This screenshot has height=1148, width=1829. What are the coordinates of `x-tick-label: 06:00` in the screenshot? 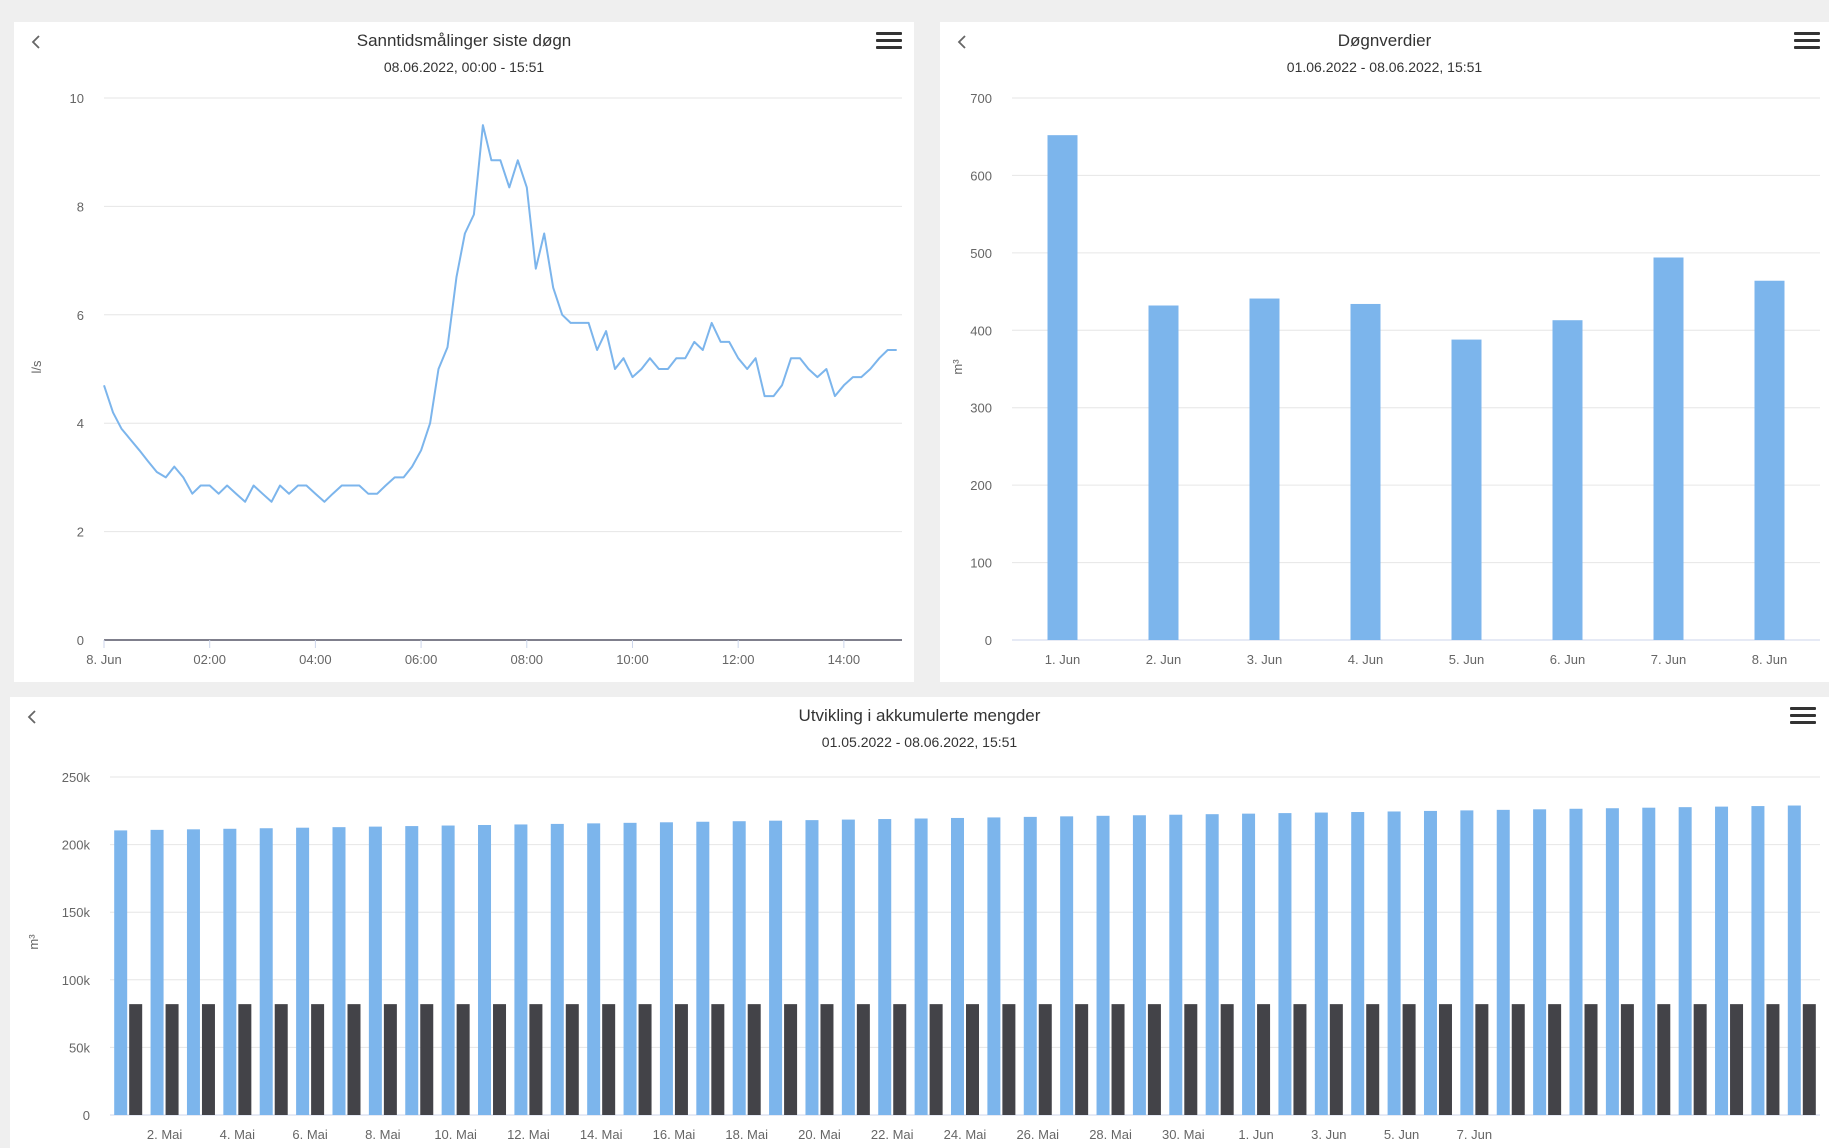 It's located at (421, 659).